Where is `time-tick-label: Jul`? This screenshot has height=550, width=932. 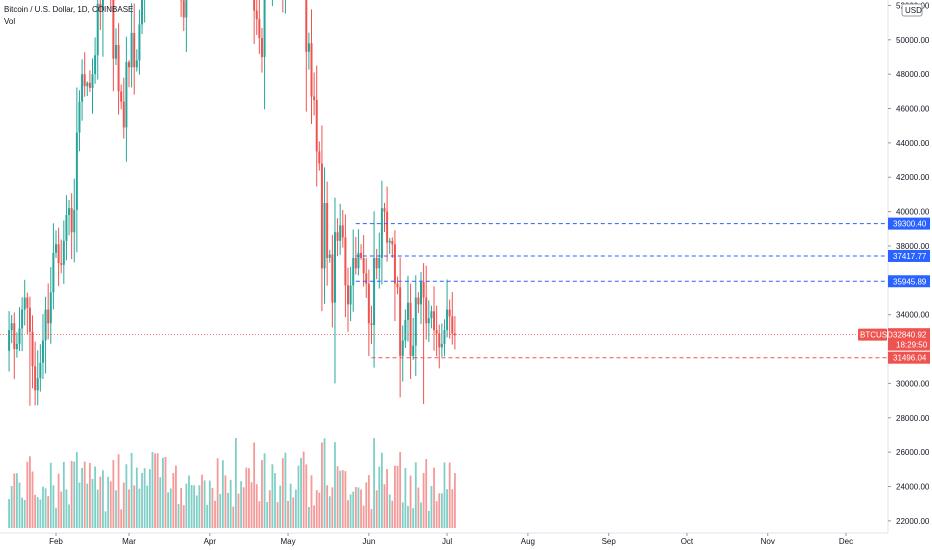
time-tick-label: Jul is located at coordinates (447, 541).